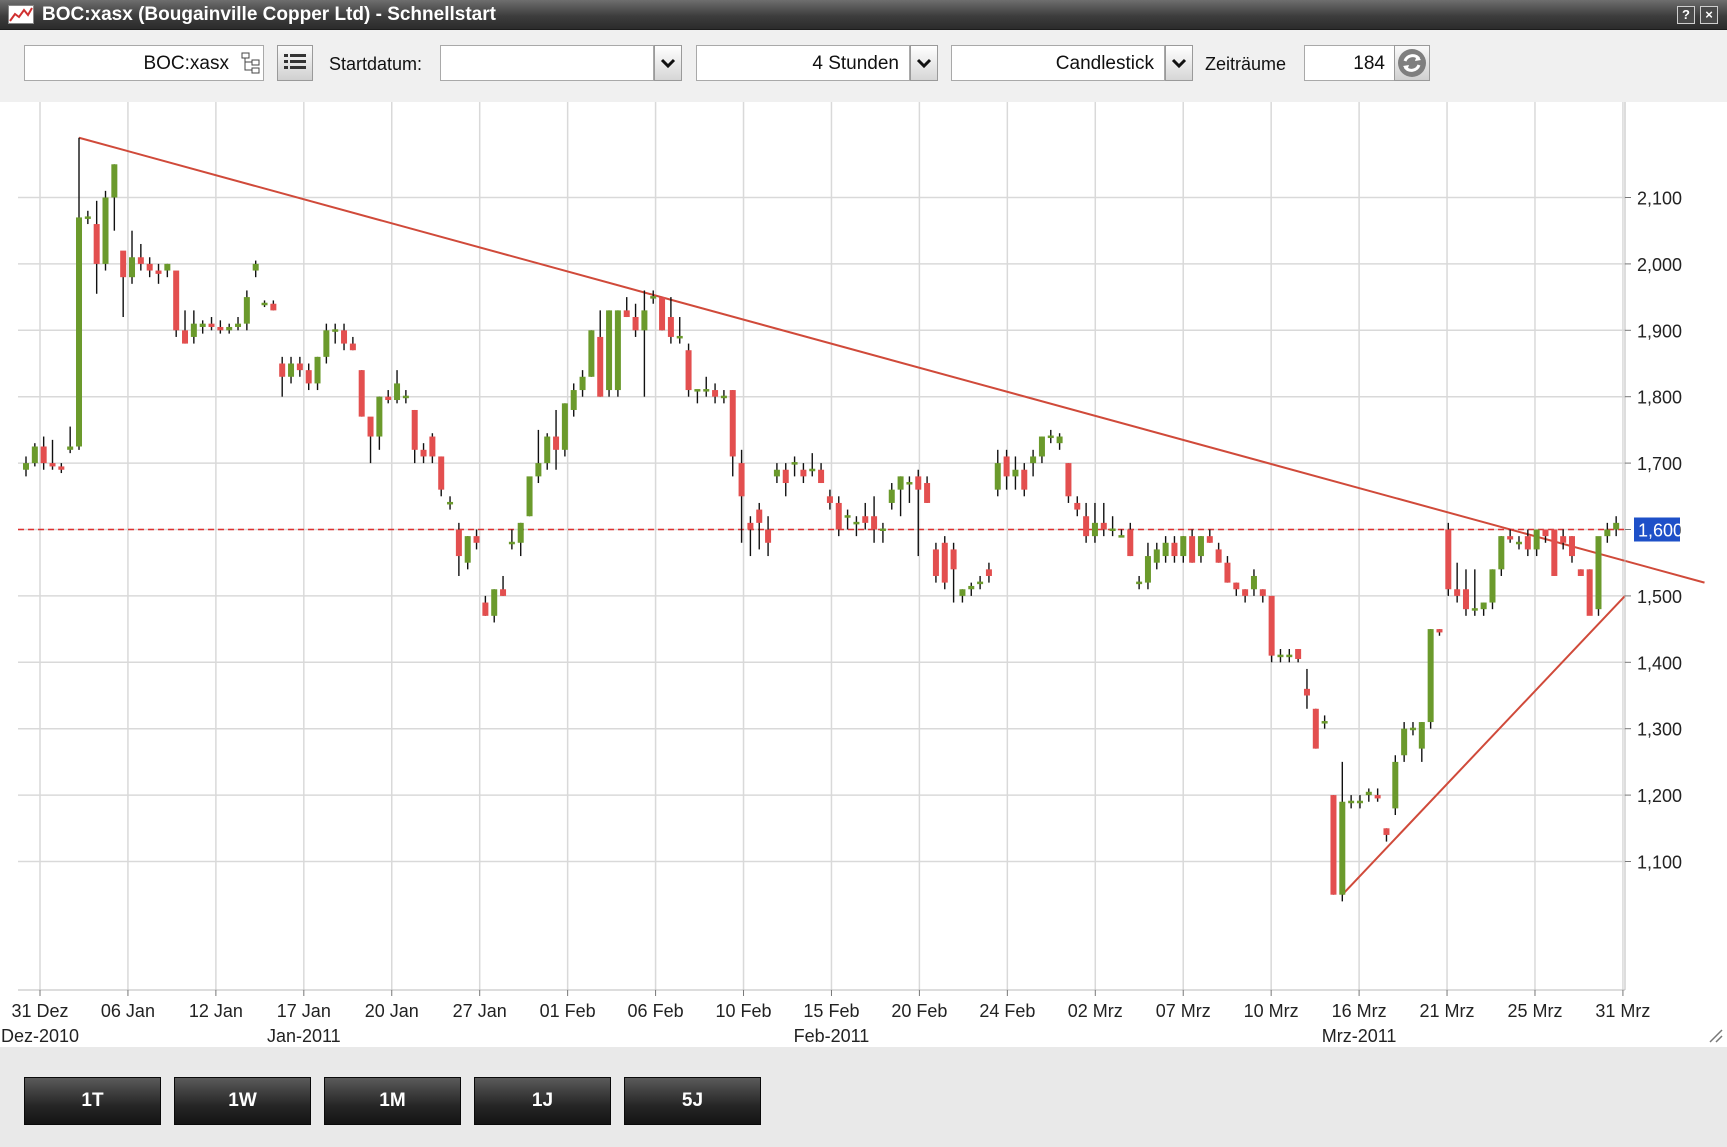 This screenshot has height=1147, width=1727. Describe the element at coordinates (242, 1101) in the screenshot. I see `period-1w-button: 1W` at that location.